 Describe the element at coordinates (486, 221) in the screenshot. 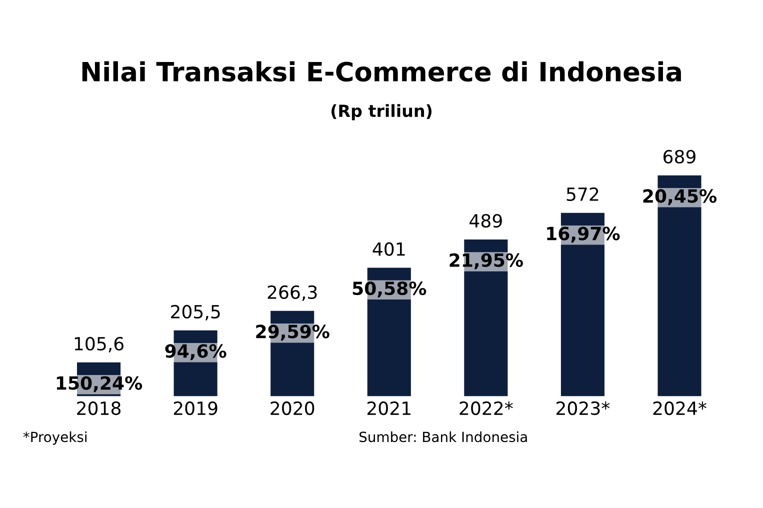

I see `data-label: 489` at that location.